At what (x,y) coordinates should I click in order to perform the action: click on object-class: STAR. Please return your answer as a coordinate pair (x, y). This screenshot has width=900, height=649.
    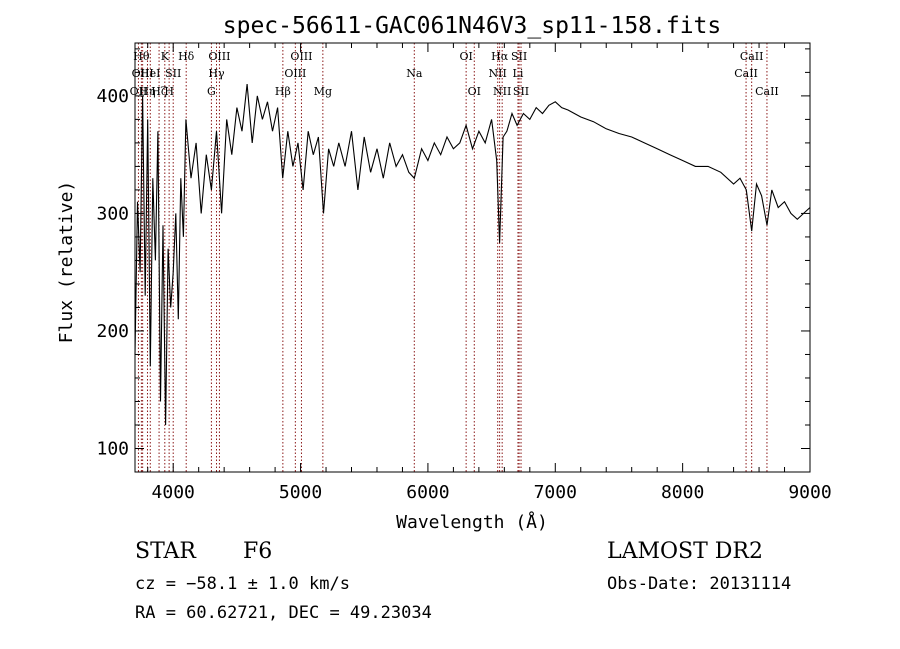
    Looking at the image, I should click on (165, 551).